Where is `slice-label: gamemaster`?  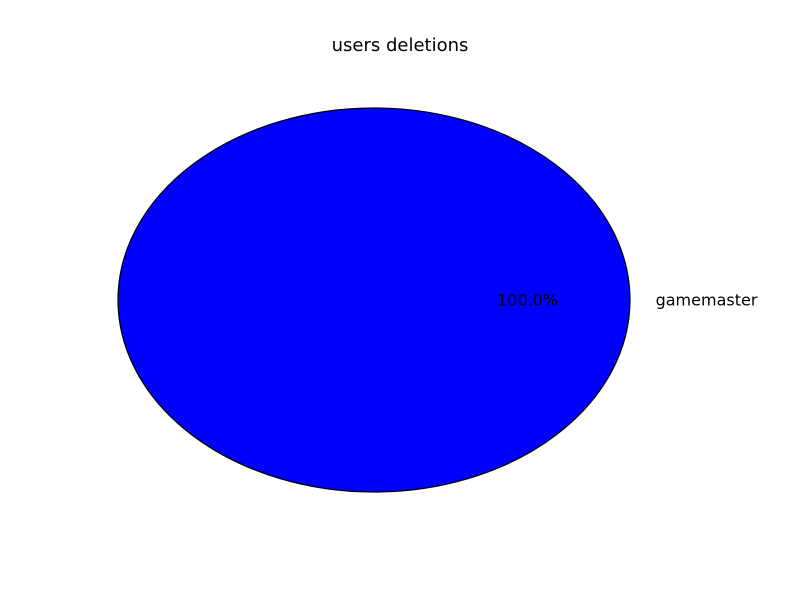 slice-label: gamemaster is located at coordinates (707, 300).